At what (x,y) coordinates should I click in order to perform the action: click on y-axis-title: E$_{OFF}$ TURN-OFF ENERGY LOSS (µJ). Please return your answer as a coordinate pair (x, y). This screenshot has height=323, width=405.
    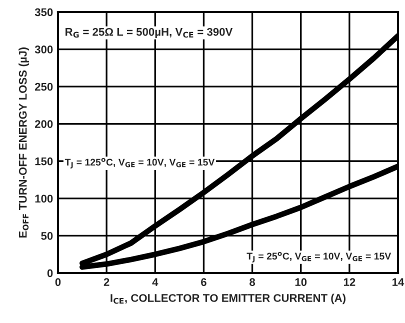
    Looking at the image, I should click on (23, 142).